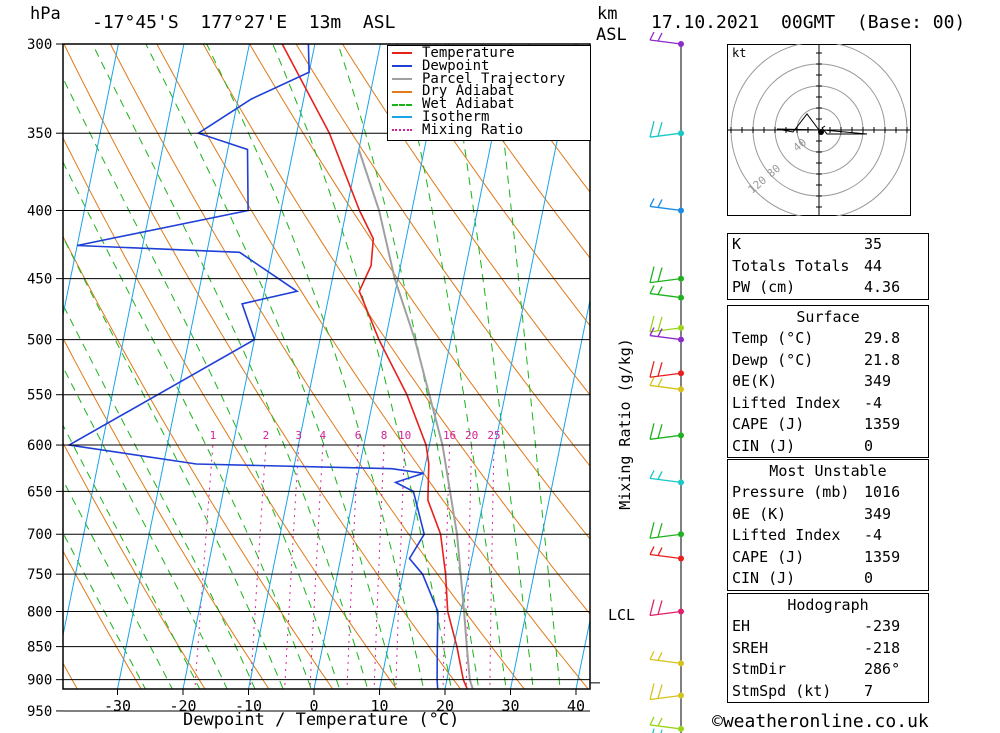  I want to click on index-row: θE(K) 349, so click(828, 382).